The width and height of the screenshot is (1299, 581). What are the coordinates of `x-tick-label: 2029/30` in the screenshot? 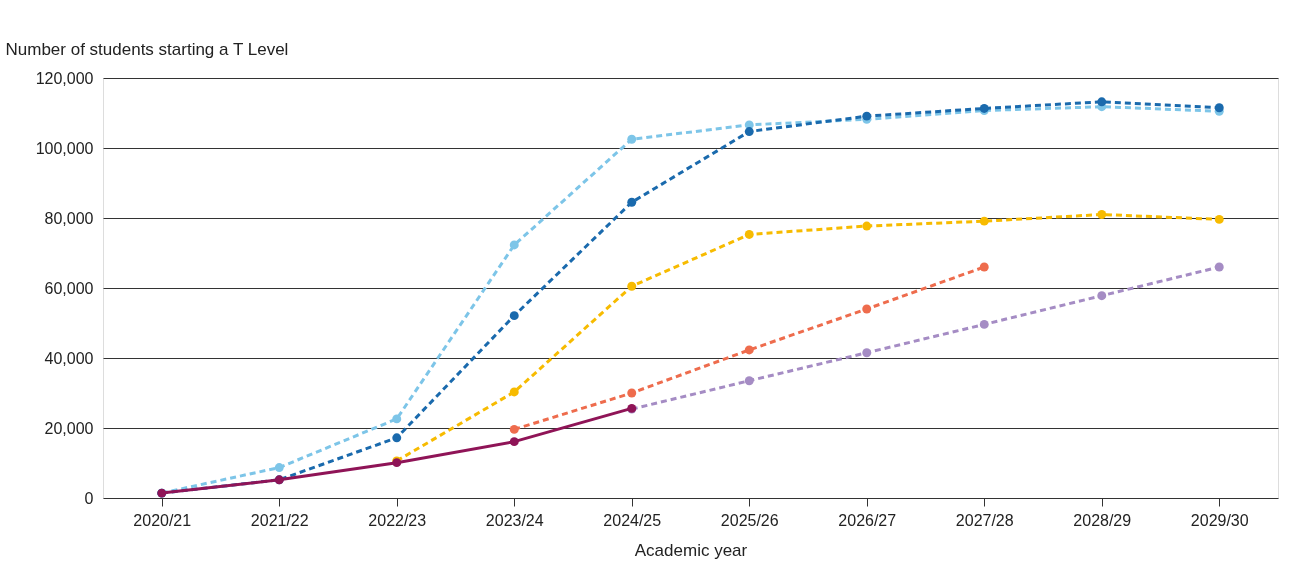 It's located at (1219, 520).